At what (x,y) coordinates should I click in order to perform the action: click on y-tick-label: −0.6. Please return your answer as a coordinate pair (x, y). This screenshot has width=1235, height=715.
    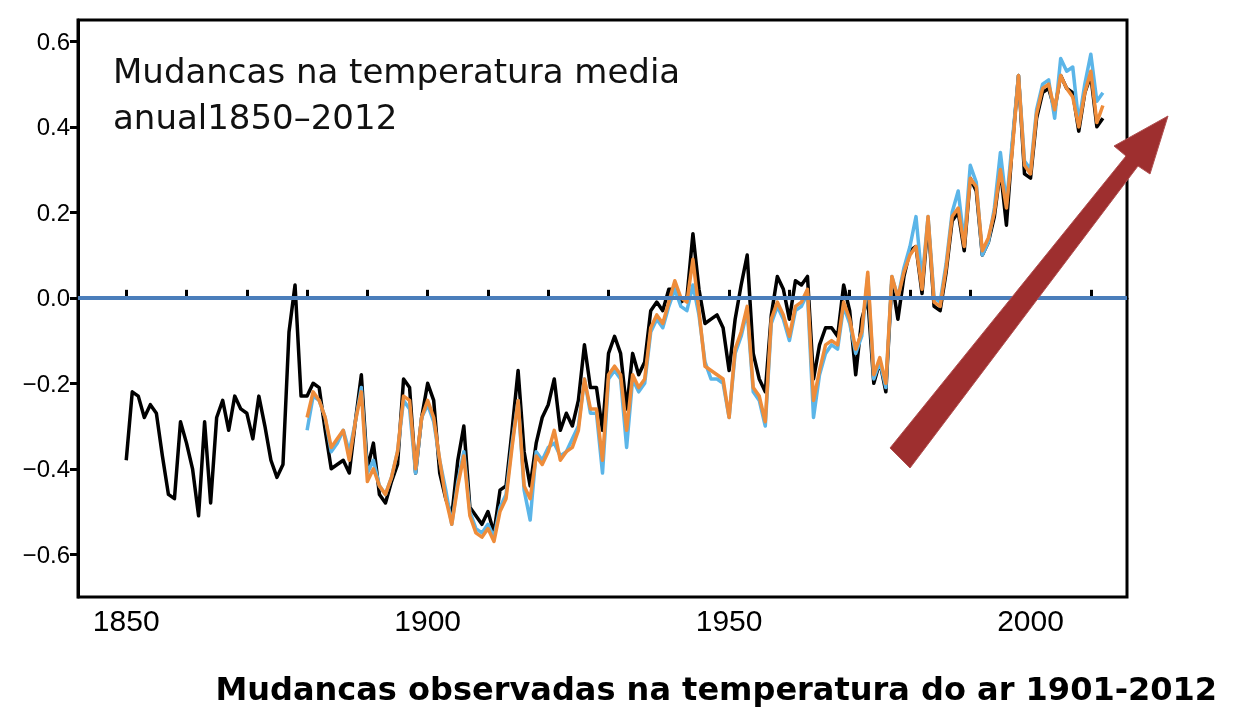
    Looking at the image, I should click on (46, 554).